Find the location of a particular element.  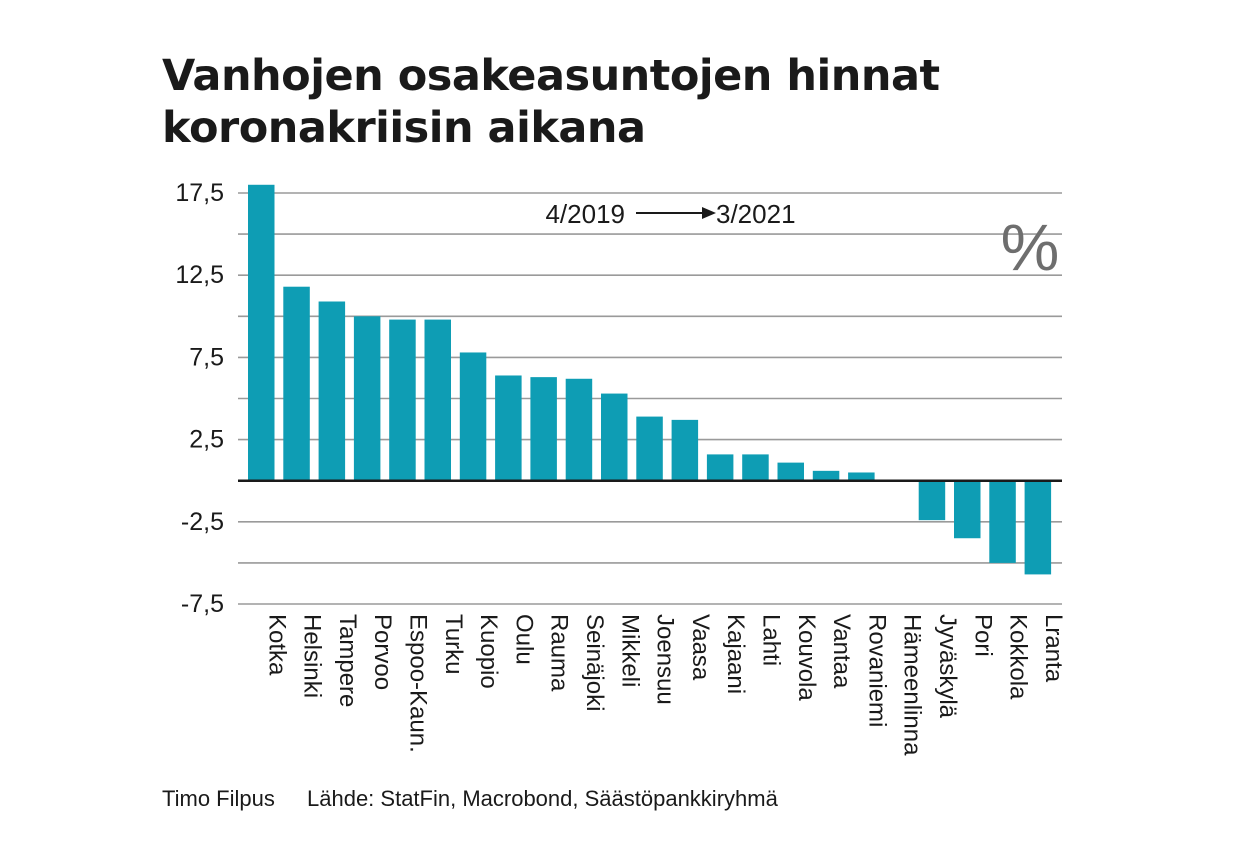

category-label: Mikkeli is located at coordinates (629, 650).